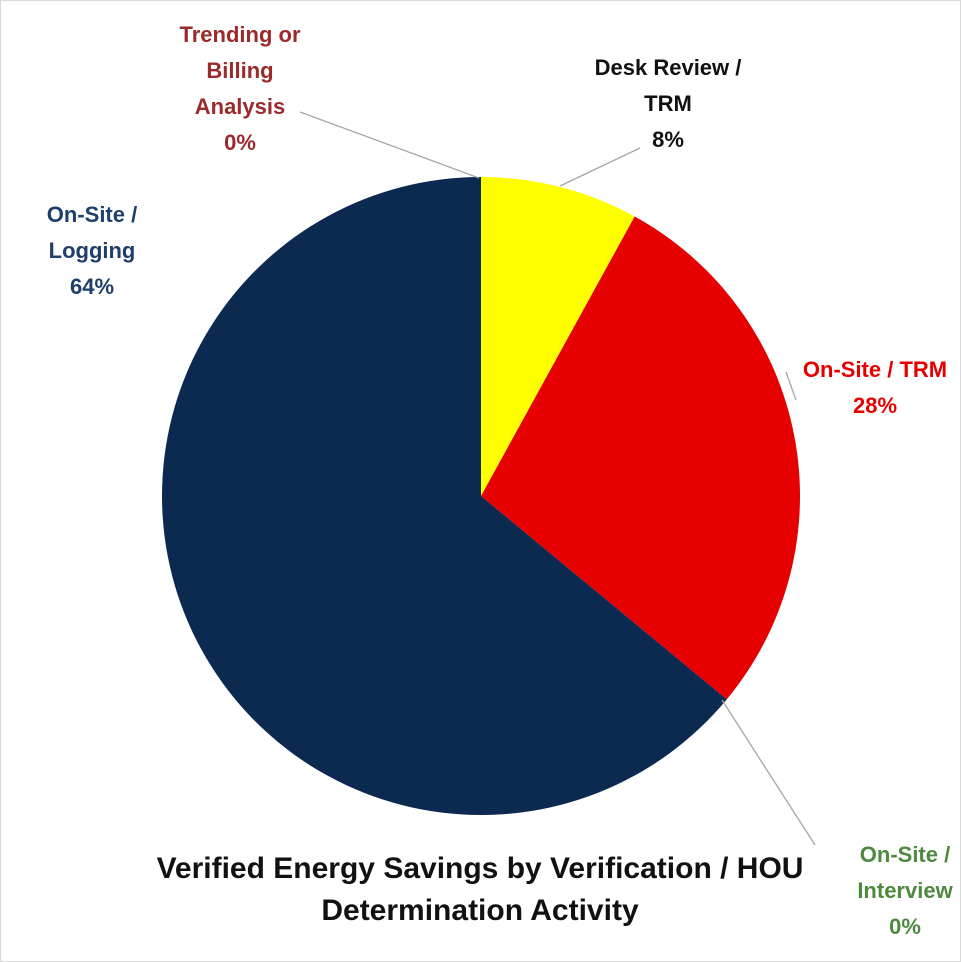 The height and width of the screenshot is (962, 961). What do you see at coordinates (558, 336) in the screenshot?
I see `pie-slice` at bounding box center [558, 336].